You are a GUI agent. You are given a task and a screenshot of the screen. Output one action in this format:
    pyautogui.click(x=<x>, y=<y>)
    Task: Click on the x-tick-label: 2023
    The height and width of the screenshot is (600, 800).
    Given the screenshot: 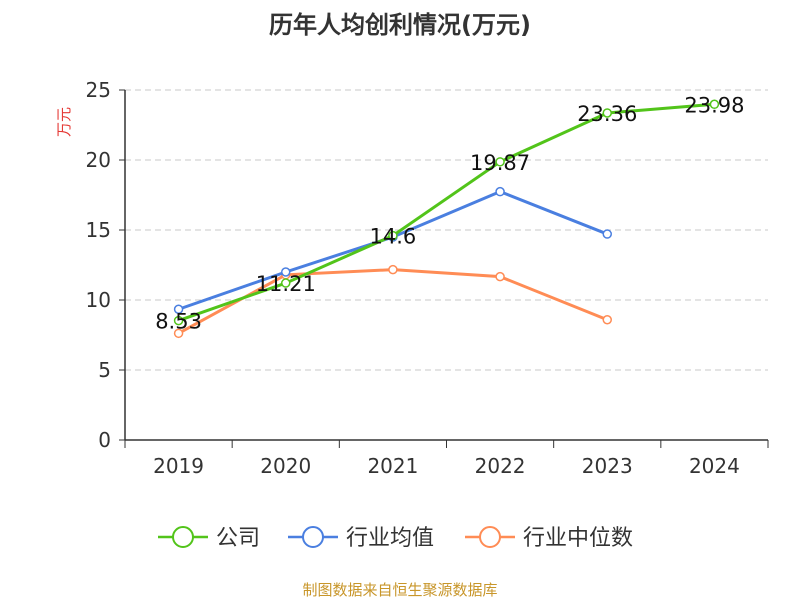 What is the action you would take?
    pyautogui.click(x=607, y=466)
    